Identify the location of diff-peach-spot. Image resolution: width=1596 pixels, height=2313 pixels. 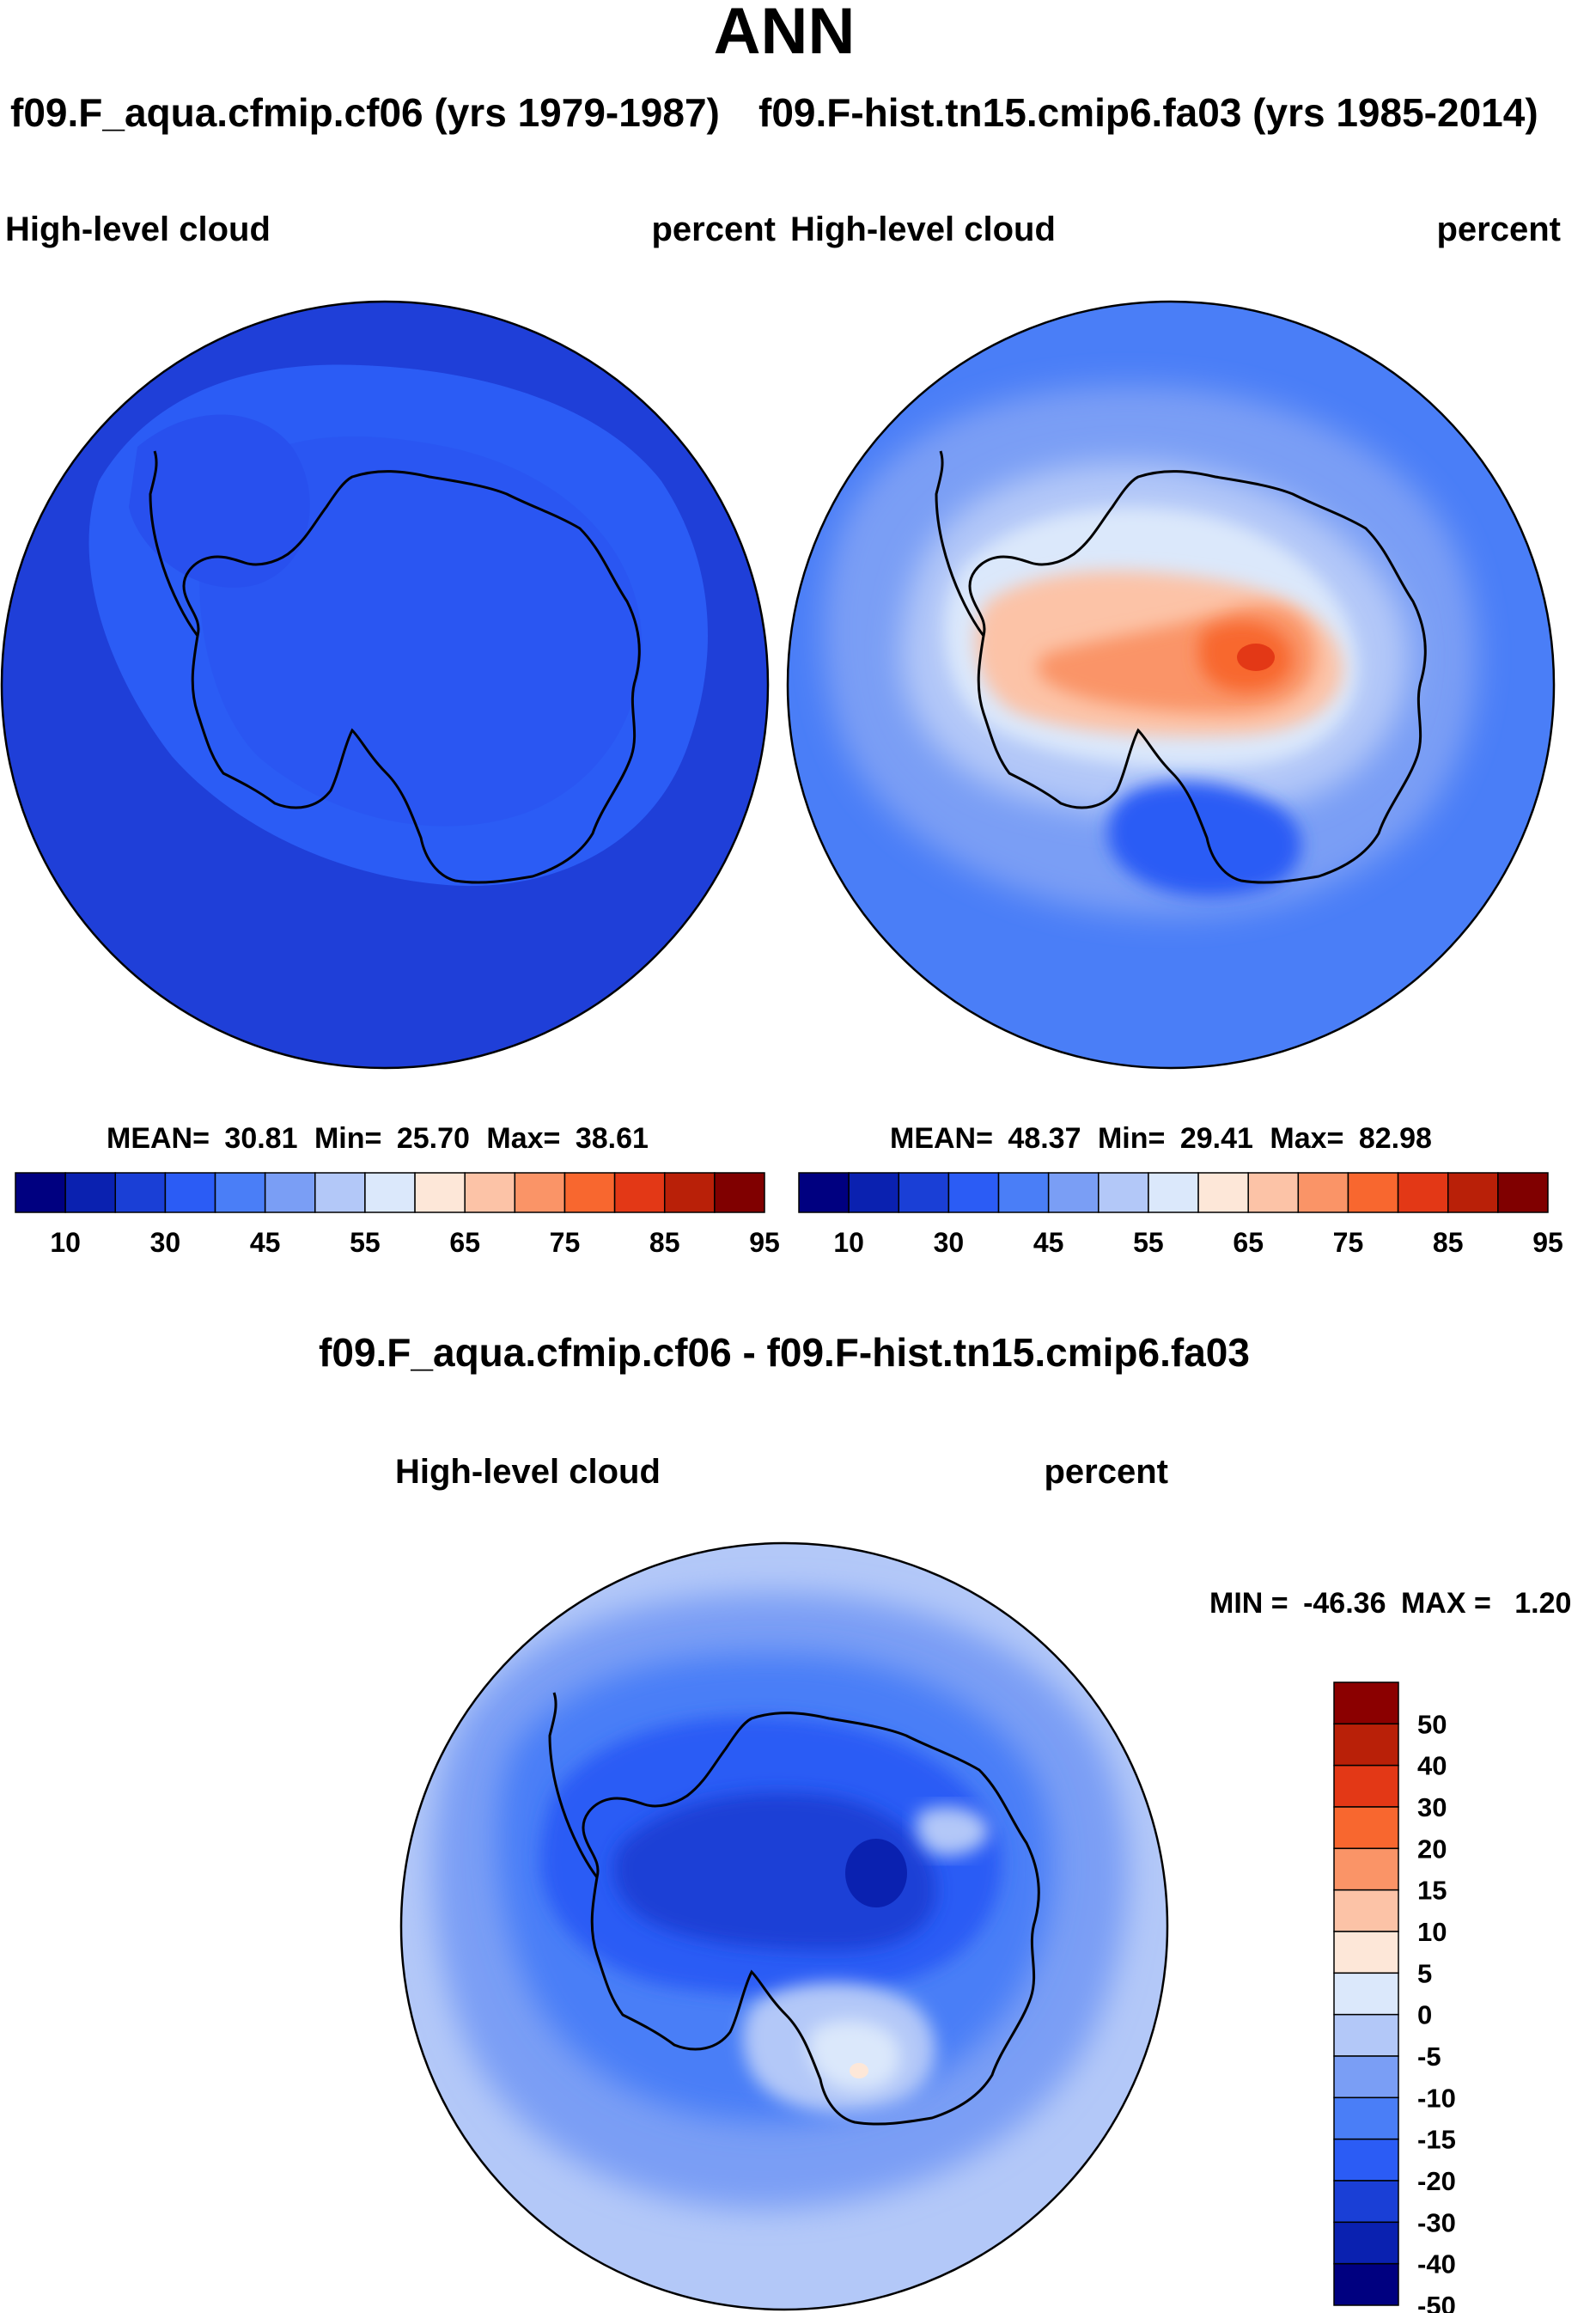
(859, 2070).